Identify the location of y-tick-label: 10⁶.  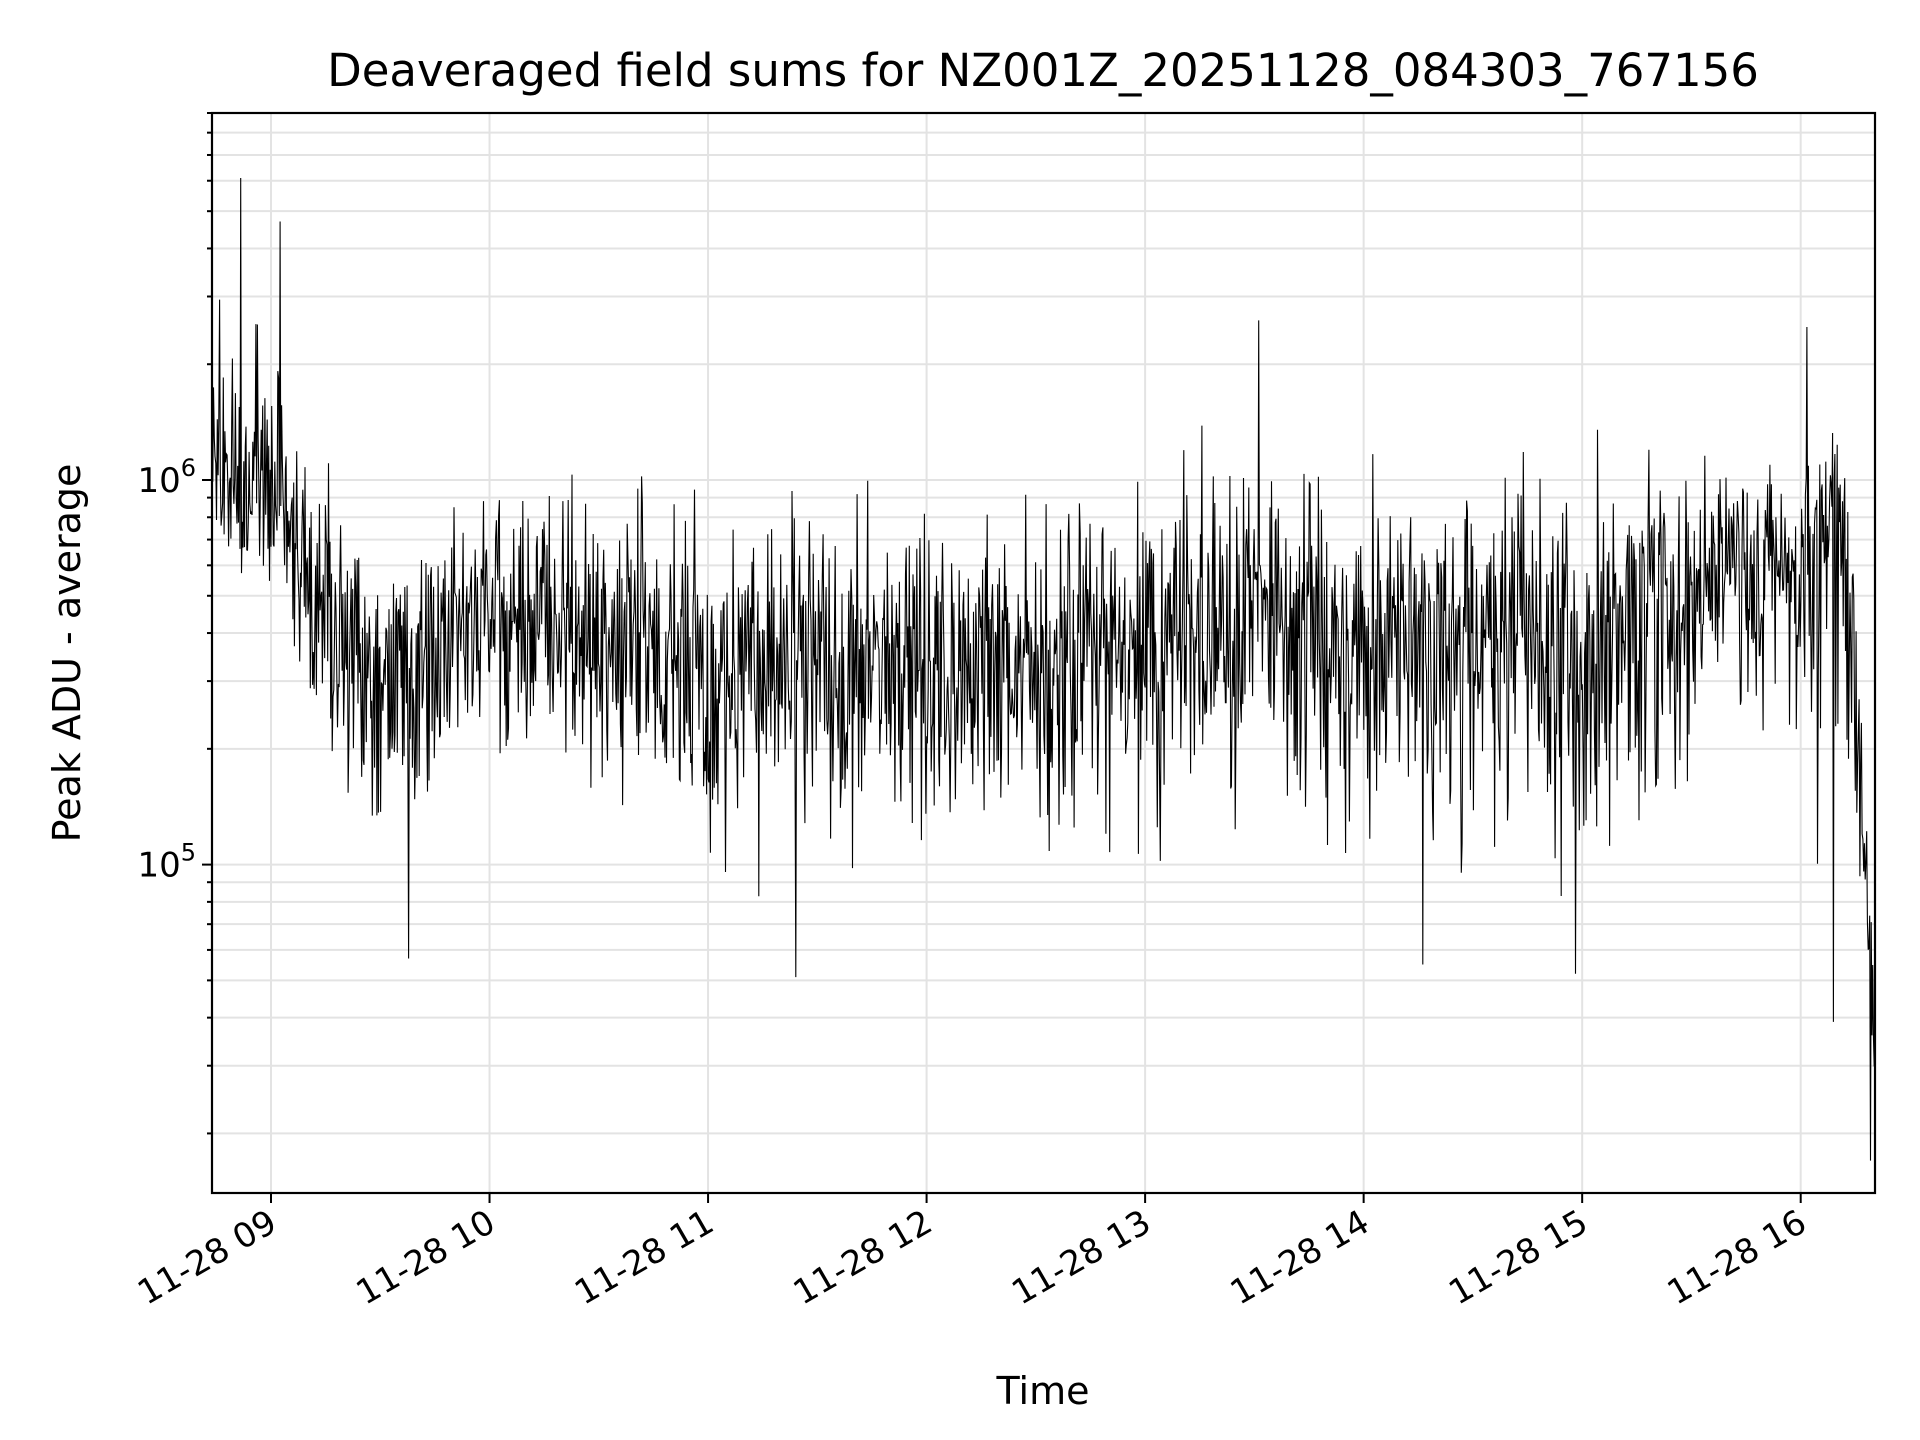
(166, 477).